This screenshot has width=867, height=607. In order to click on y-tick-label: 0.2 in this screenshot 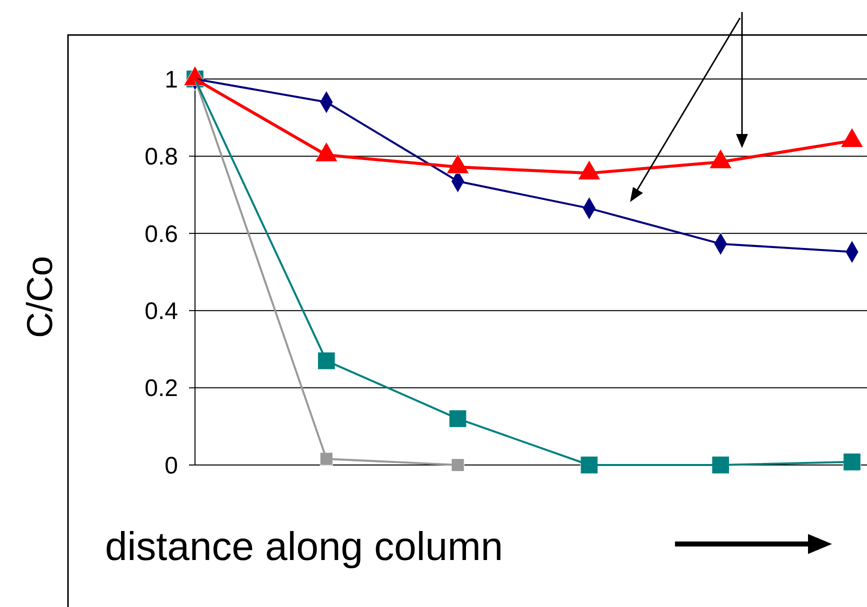, I will do `click(161, 388)`.